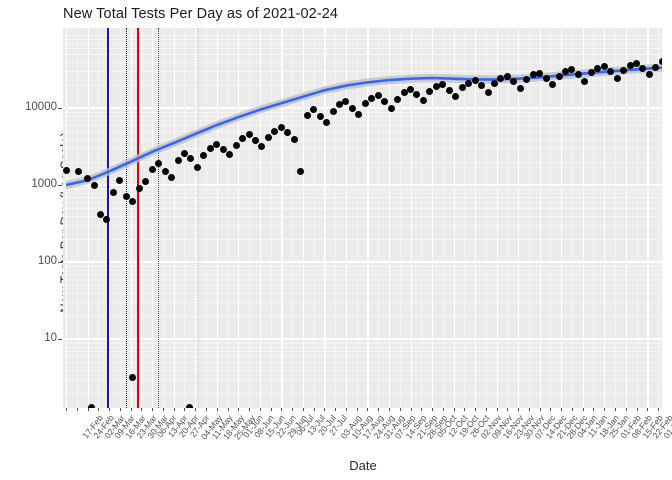 Image resolution: width=672 pixels, height=480 pixels. Describe the element at coordinates (47, 261) in the screenshot. I see `y-tick-label: 100` at that location.